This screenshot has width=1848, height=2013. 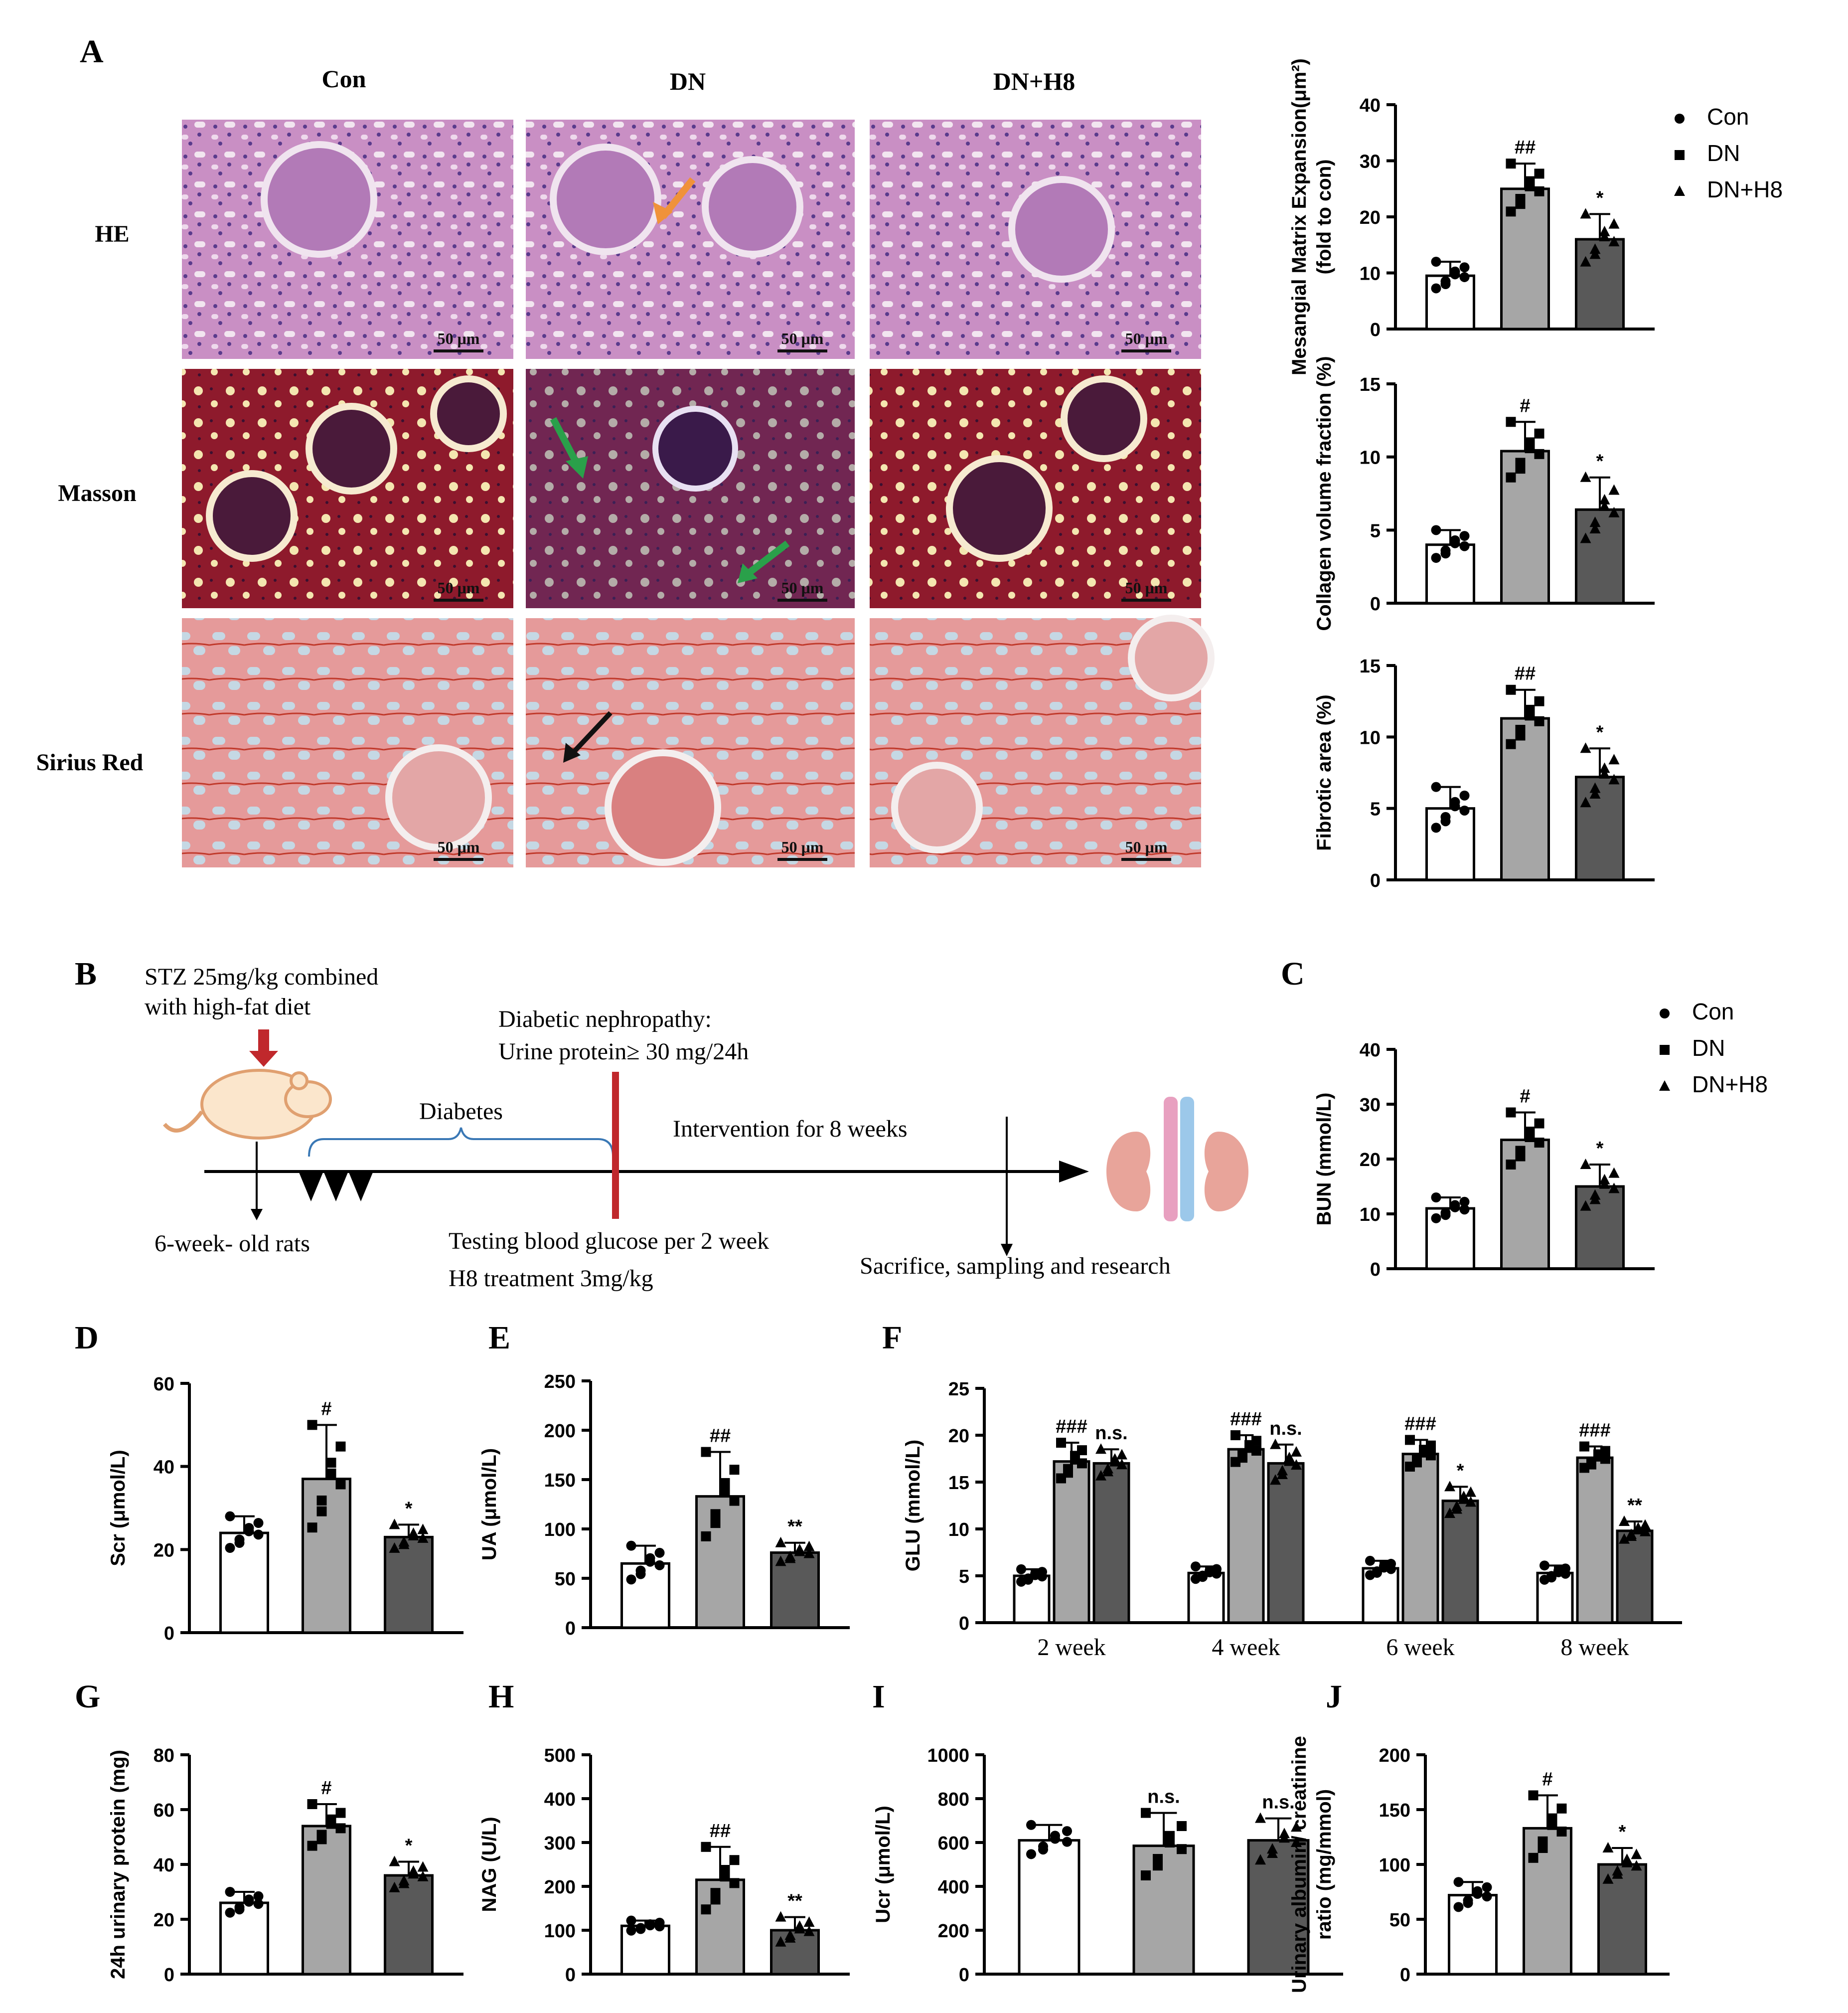 What do you see at coordinates (1278, 1802) in the screenshot?
I see `significance-label: n.s.` at bounding box center [1278, 1802].